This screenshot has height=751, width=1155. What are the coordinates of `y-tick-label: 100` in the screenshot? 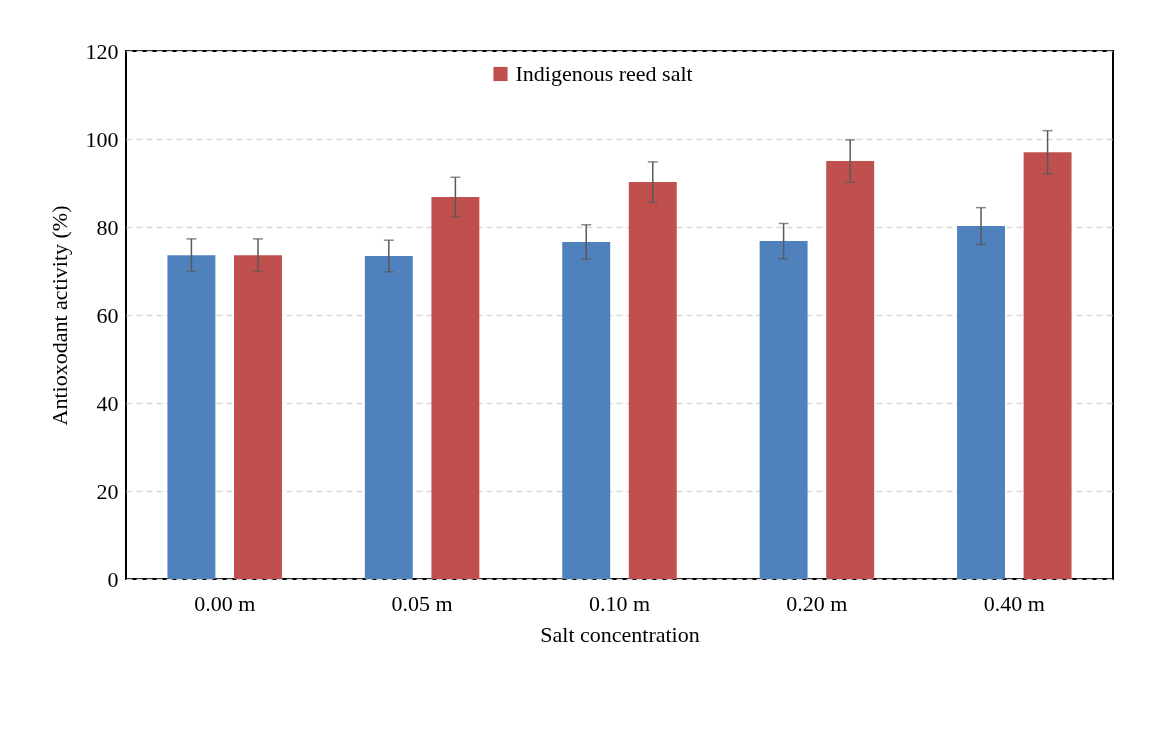 It's located at (102, 139).